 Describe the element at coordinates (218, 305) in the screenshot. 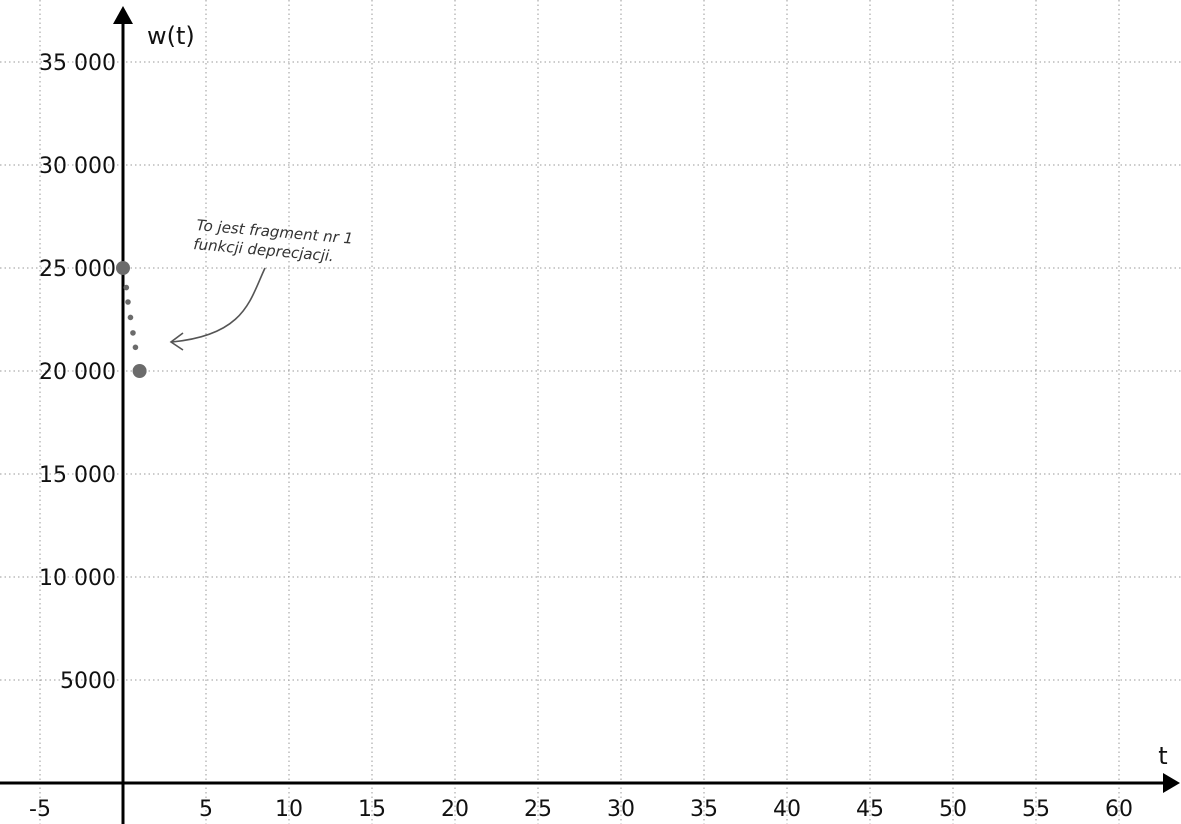

I see `annotation-arrow` at that location.